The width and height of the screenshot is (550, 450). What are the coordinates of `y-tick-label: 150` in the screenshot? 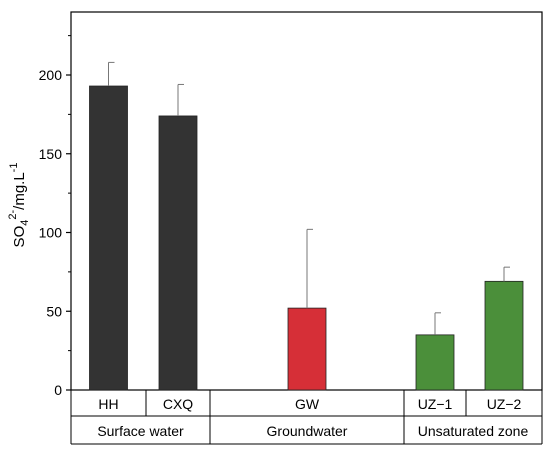 It's located at (51, 154).